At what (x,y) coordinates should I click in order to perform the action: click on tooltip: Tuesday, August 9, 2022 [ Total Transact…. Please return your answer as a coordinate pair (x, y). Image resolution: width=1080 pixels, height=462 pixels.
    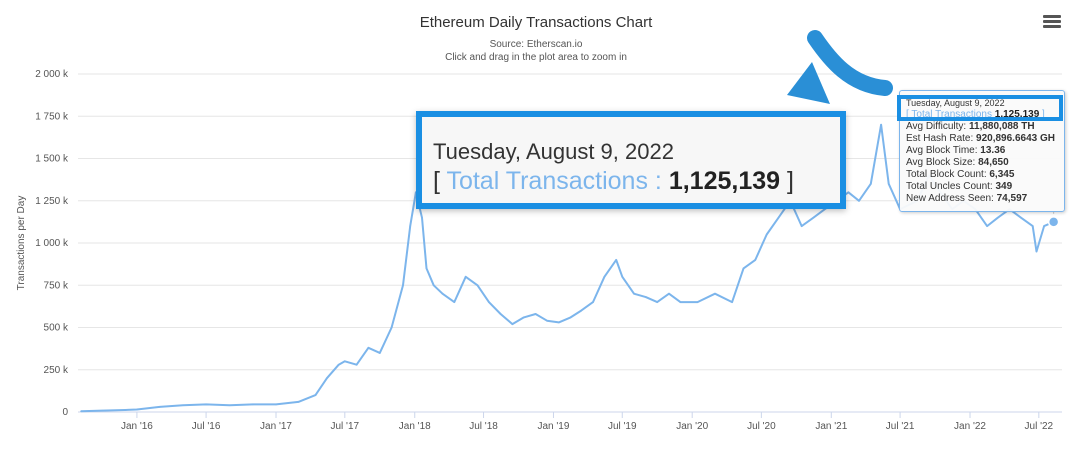
    Looking at the image, I should click on (981, 151).